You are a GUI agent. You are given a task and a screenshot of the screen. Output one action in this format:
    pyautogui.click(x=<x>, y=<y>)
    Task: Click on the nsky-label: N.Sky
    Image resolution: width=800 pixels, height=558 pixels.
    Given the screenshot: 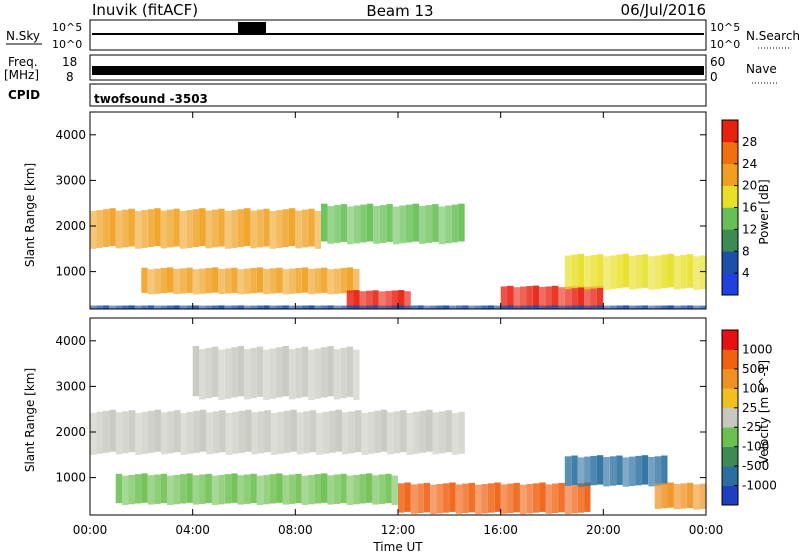 What is the action you would take?
    pyautogui.click(x=23, y=36)
    